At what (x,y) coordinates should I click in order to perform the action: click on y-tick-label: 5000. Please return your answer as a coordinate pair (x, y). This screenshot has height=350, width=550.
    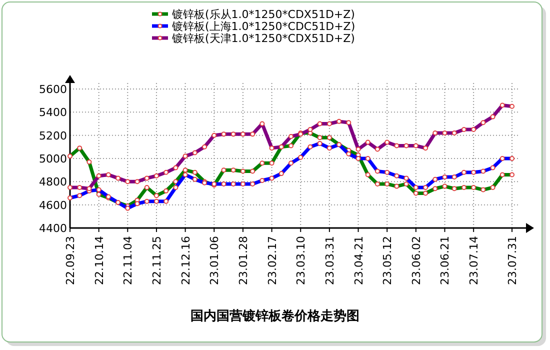
    Looking at the image, I should click on (53, 159).